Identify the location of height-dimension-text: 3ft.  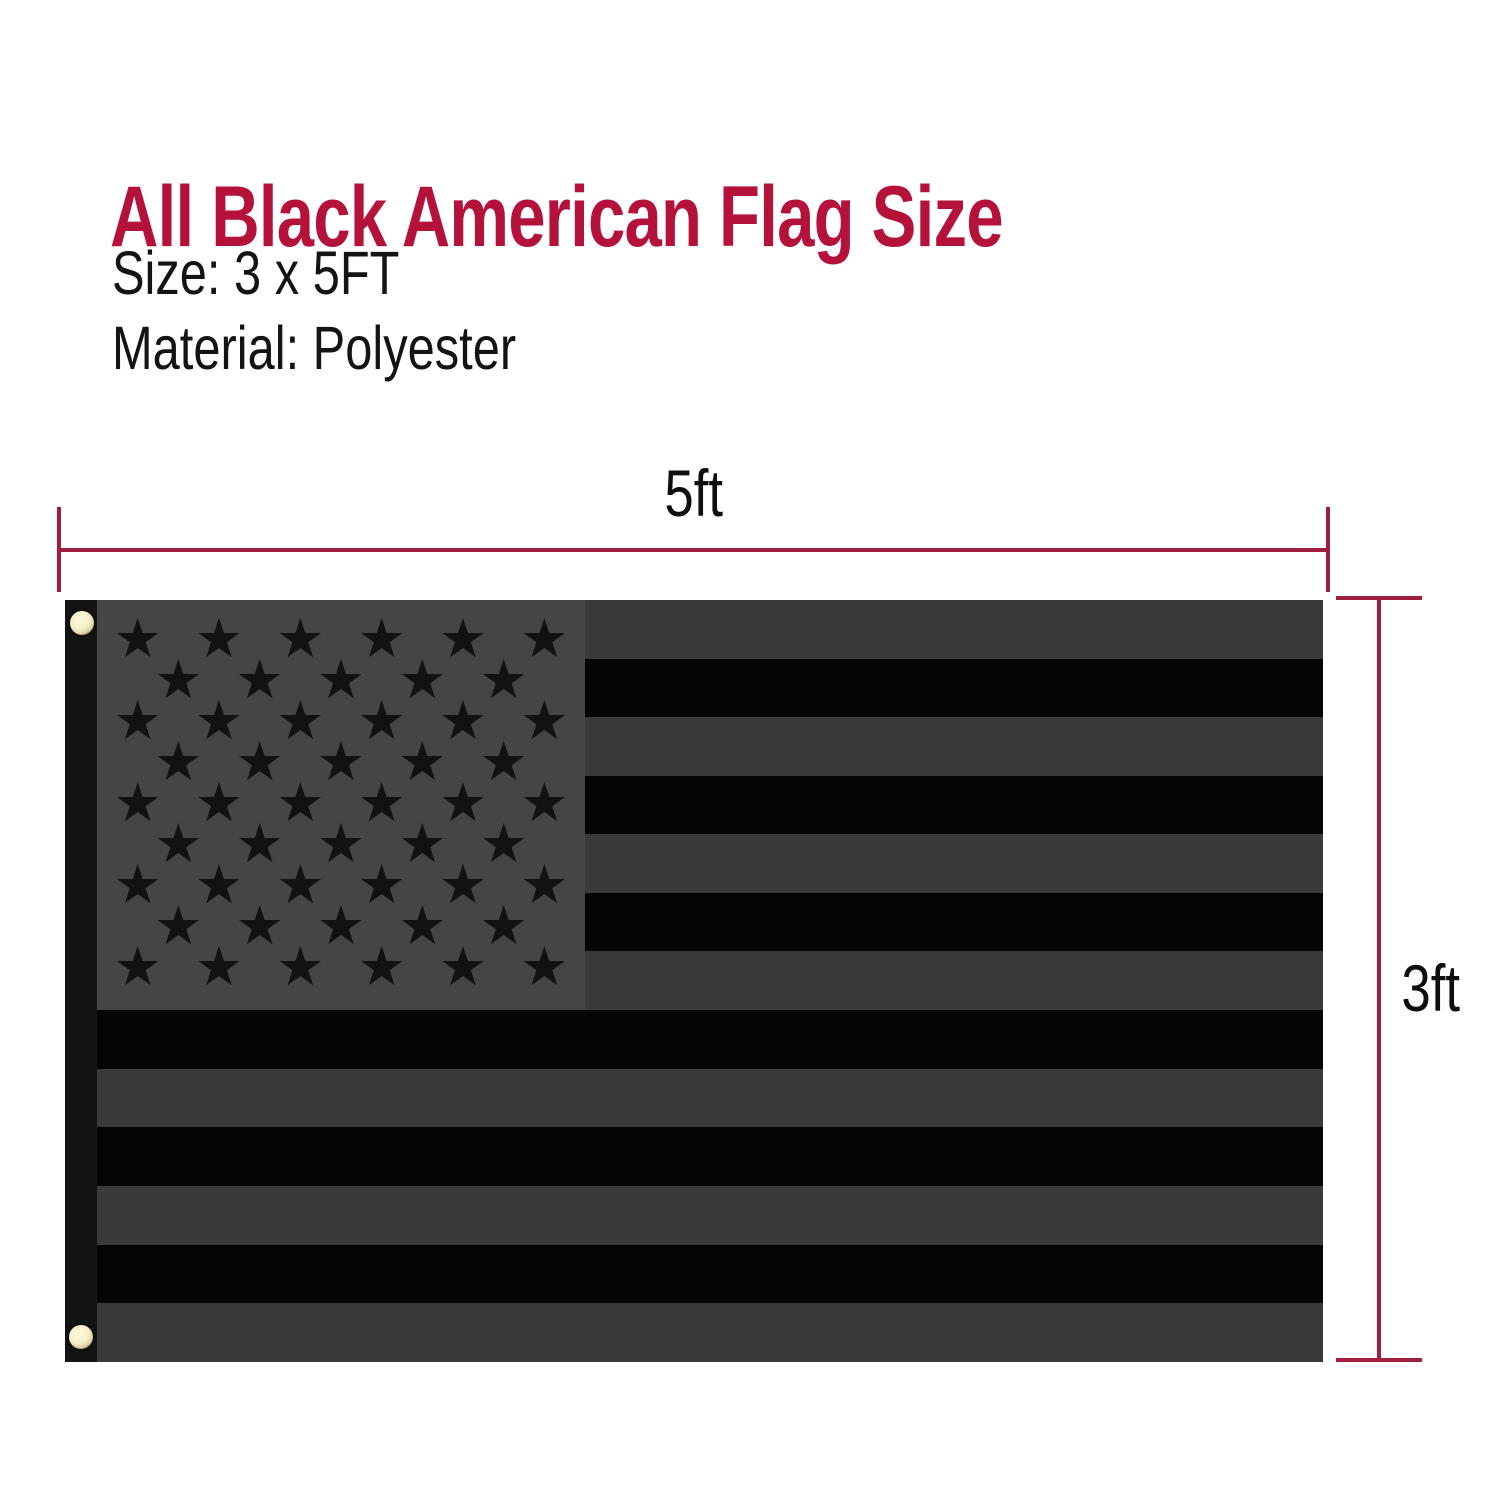
(1431, 988).